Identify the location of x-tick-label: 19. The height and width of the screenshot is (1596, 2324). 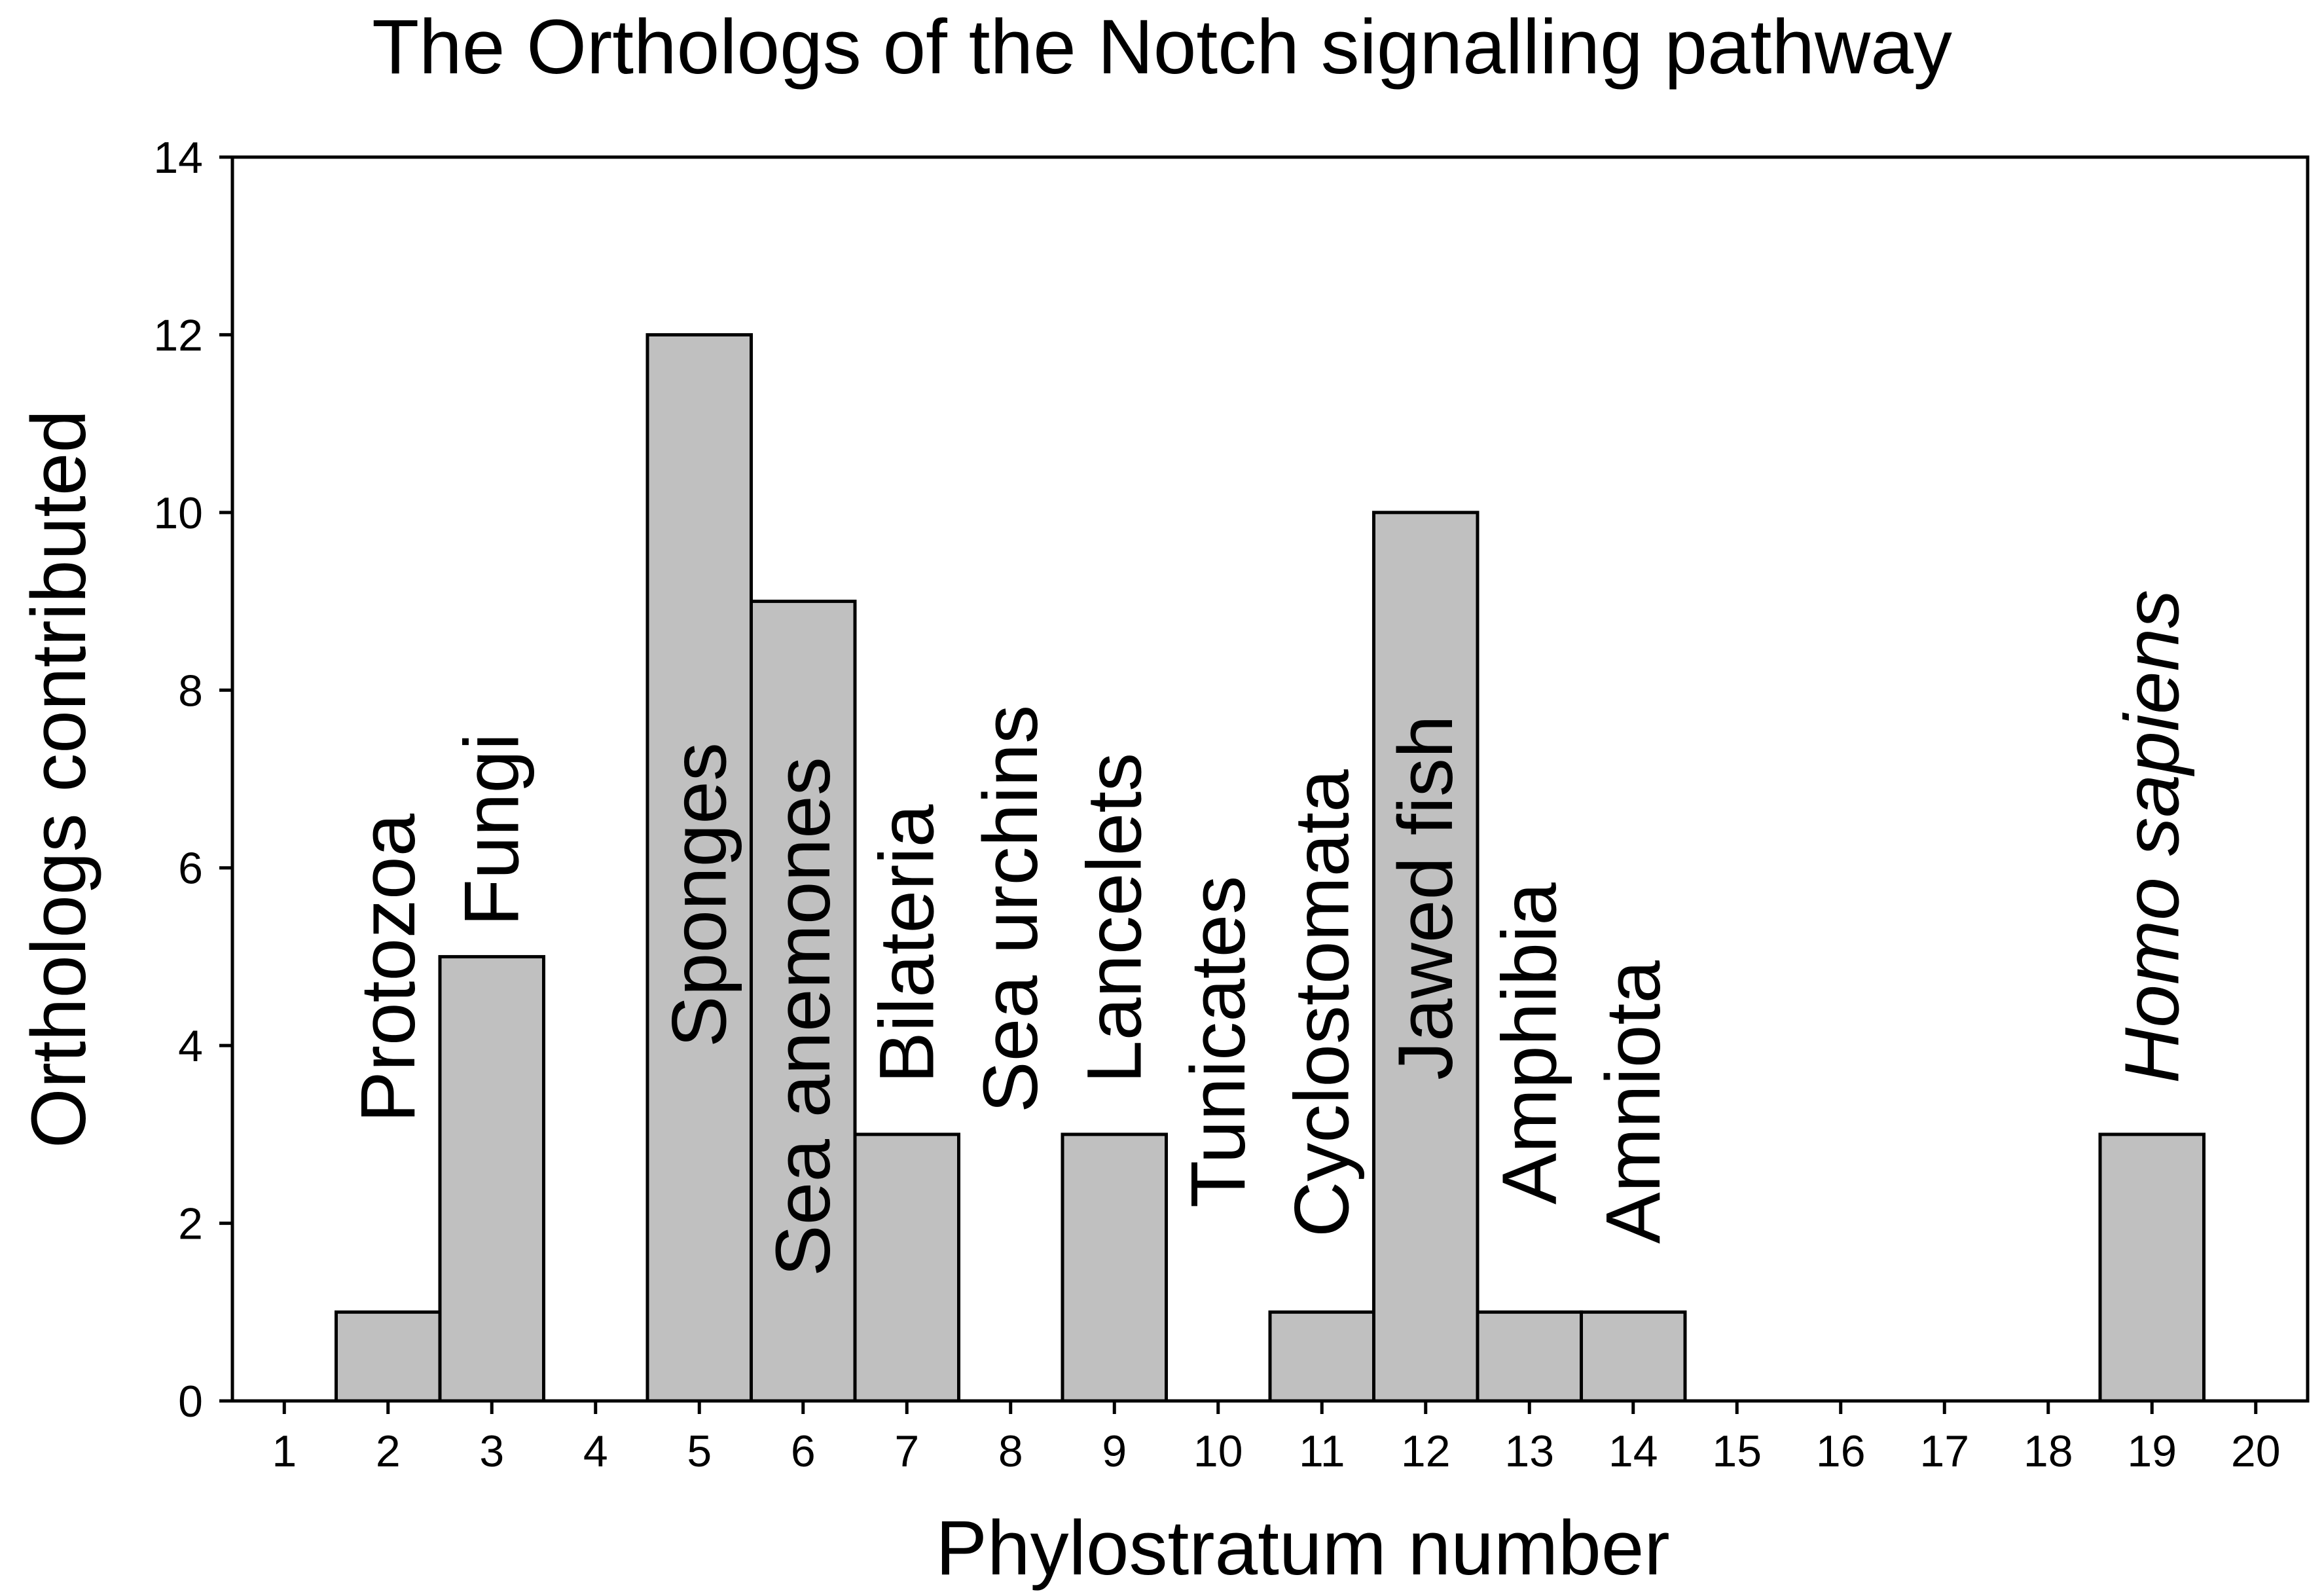
(2152, 1451).